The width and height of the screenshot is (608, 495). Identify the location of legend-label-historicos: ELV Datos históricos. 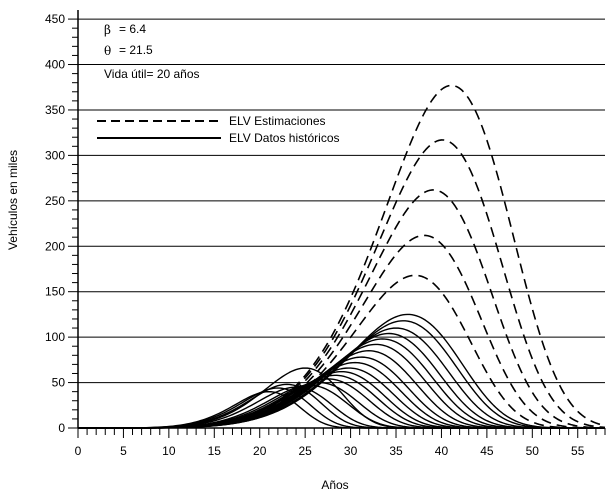
(284, 138).